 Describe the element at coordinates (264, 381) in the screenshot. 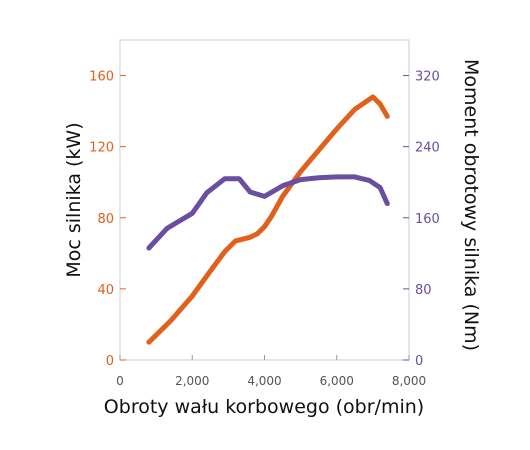

I see `x-tick-label: 4,000` at that location.